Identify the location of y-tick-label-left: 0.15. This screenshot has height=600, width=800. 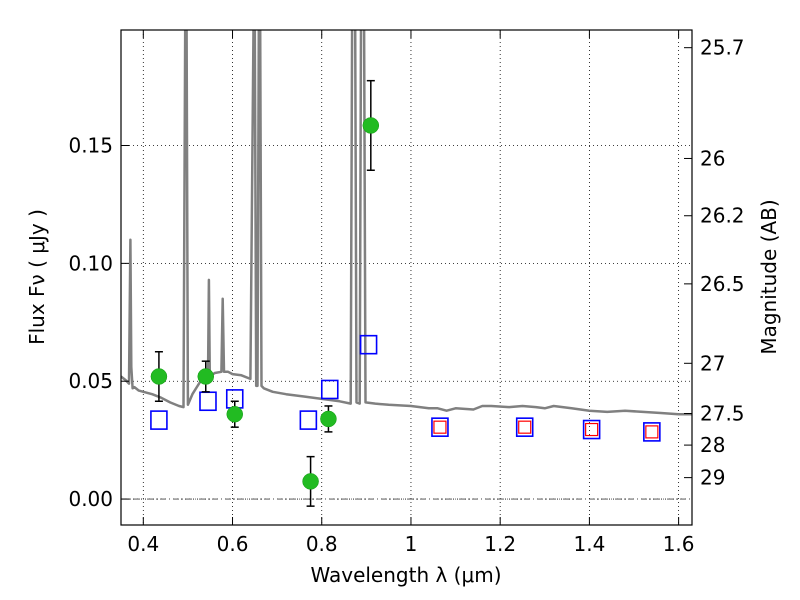
(90, 146).